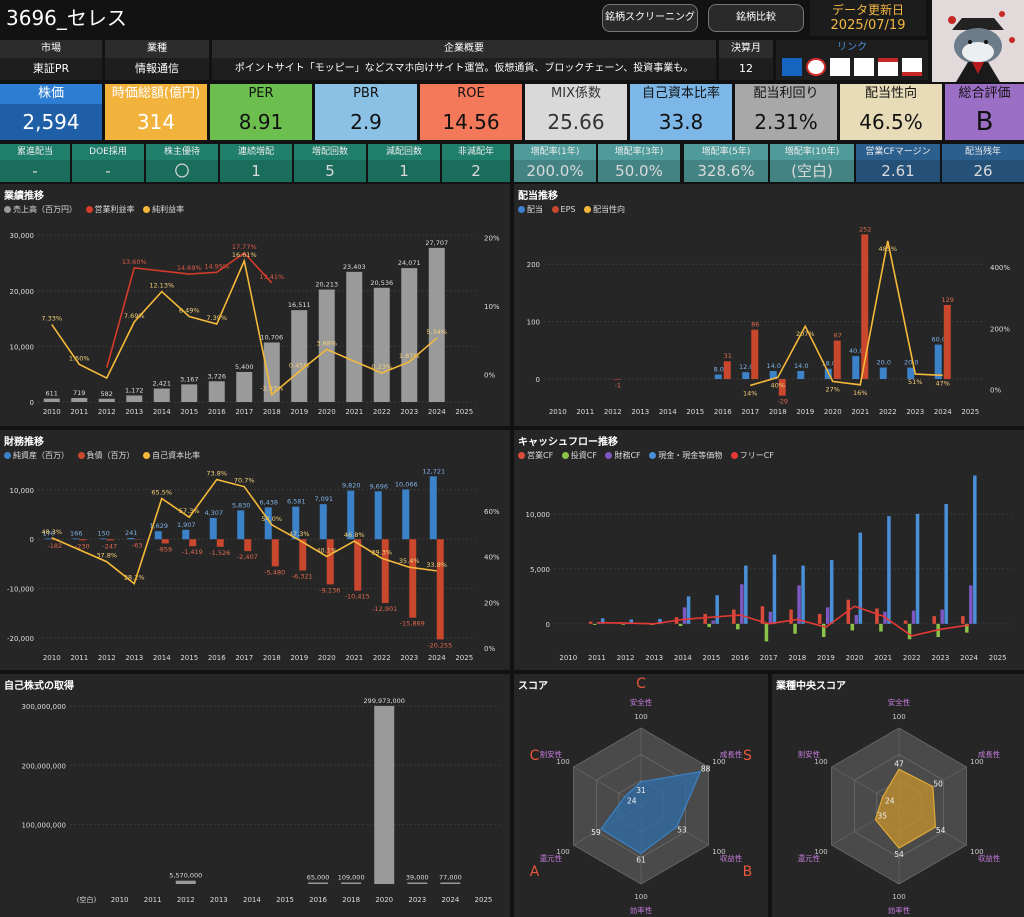 The height and width of the screenshot is (917, 1024). I want to click on person-link-icon, so click(840, 67).